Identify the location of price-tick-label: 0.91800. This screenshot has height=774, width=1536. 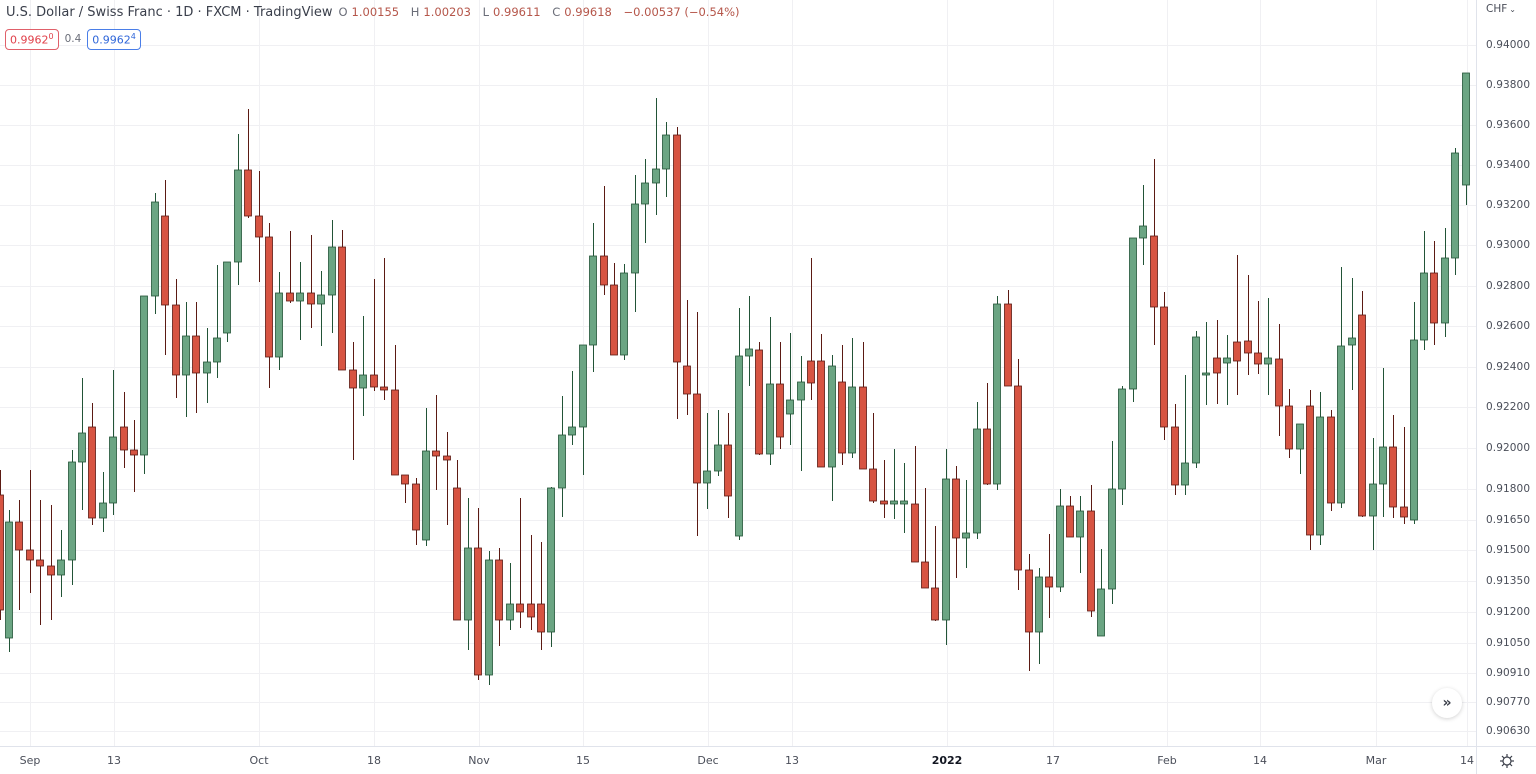
(1508, 489).